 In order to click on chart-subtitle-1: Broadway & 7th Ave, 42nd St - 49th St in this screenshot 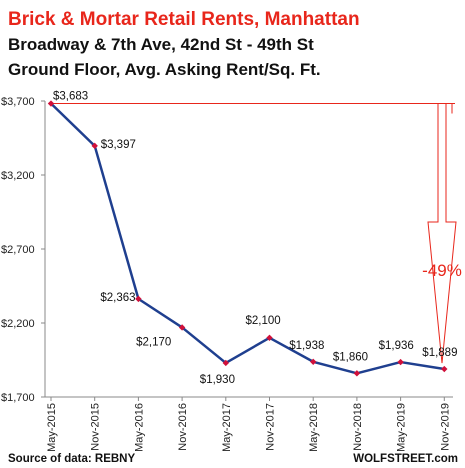, I will do `click(161, 44)`.